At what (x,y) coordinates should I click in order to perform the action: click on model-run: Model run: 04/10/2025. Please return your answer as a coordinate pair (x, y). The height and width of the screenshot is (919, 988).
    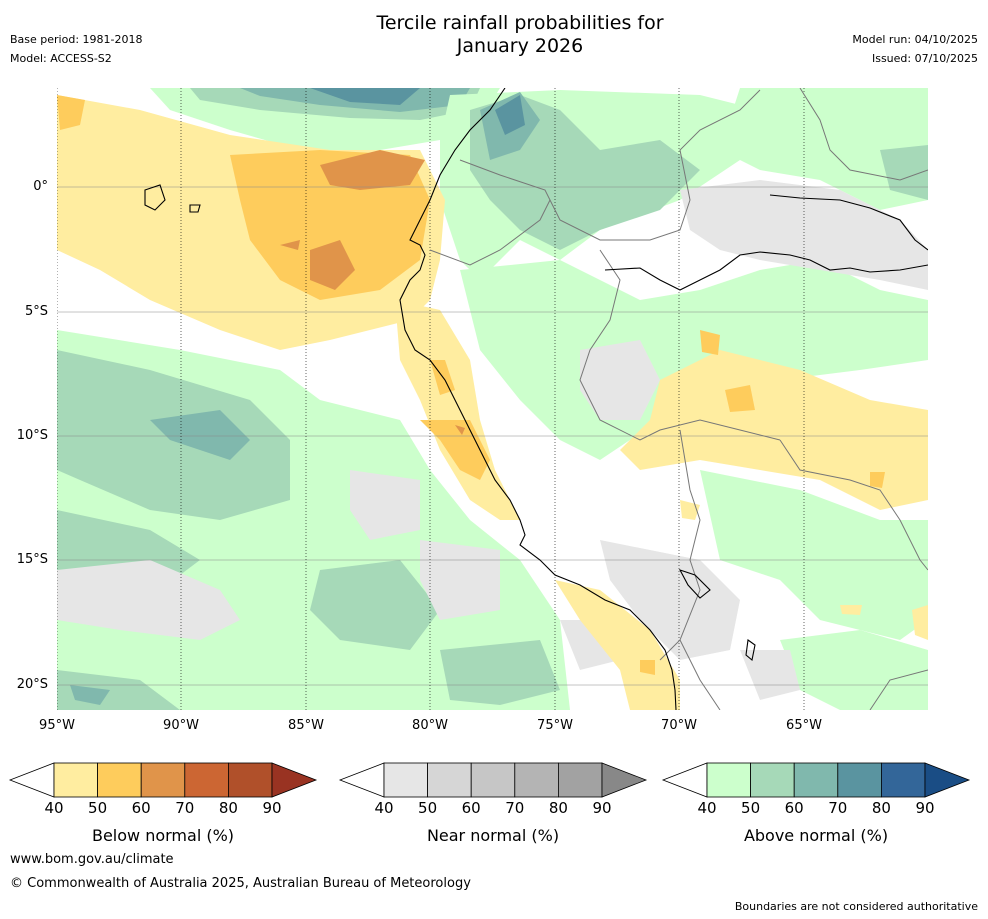
    Looking at the image, I should click on (915, 39).